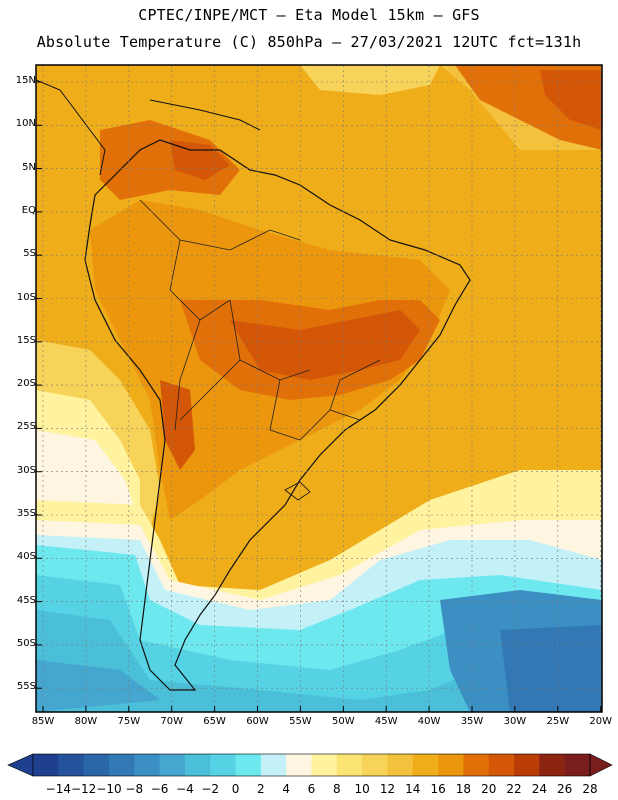  Describe the element at coordinates (214, 721) in the screenshot. I see `lon-label: 65W` at that location.